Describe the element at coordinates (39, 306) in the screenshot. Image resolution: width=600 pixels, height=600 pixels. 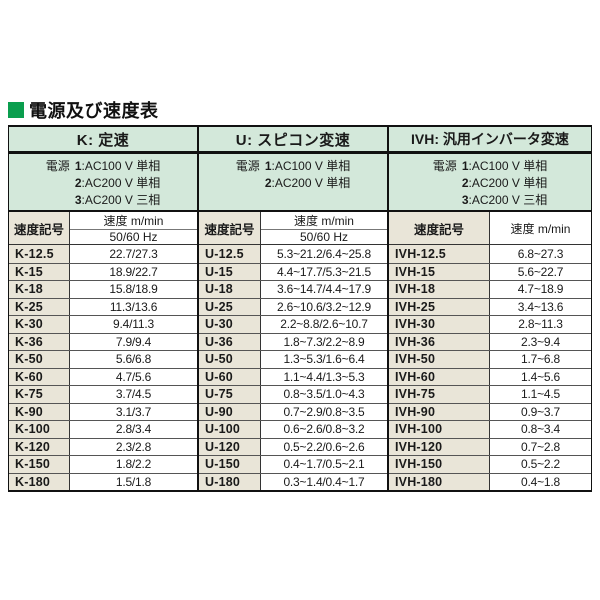
I see `speed-code-cell: K-25` at that location.